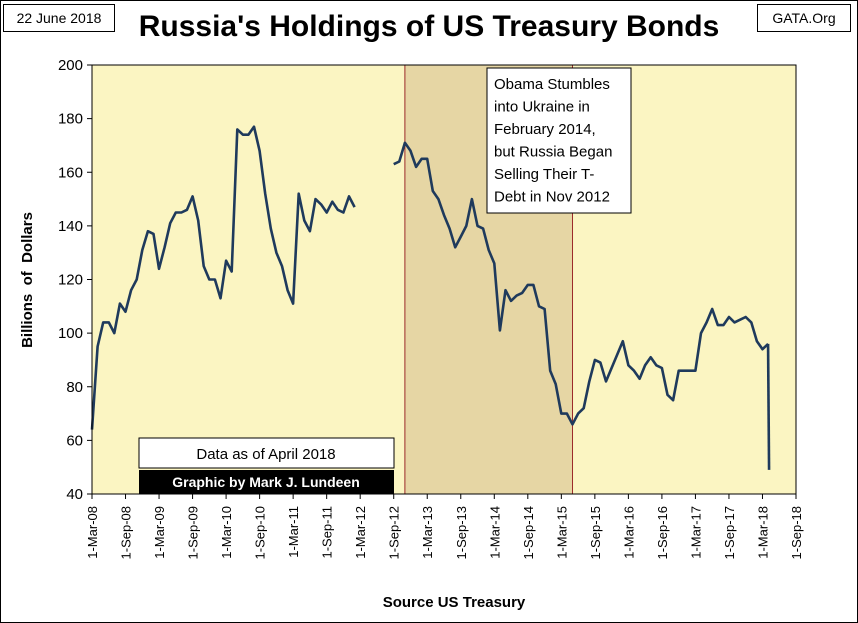 The height and width of the screenshot is (623, 858). I want to click on series-final-drop, so click(768, 406).